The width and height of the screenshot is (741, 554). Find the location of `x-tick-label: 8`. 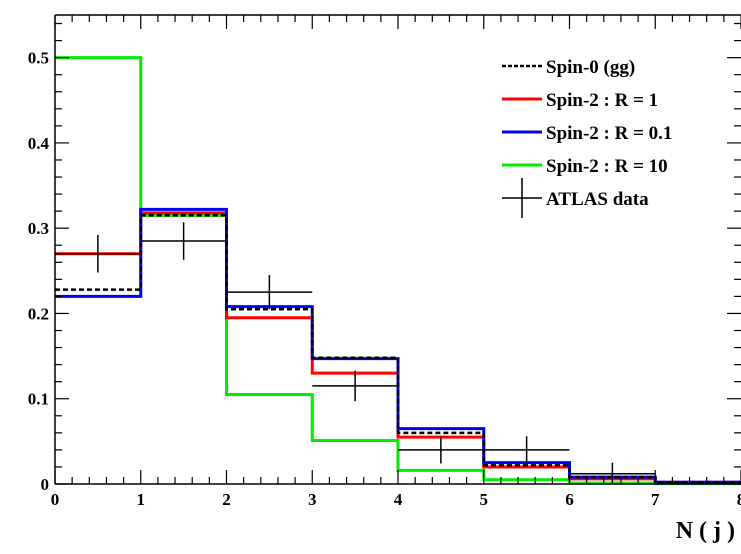

x-tick-label: 8 is located at coordinates (739, 499).